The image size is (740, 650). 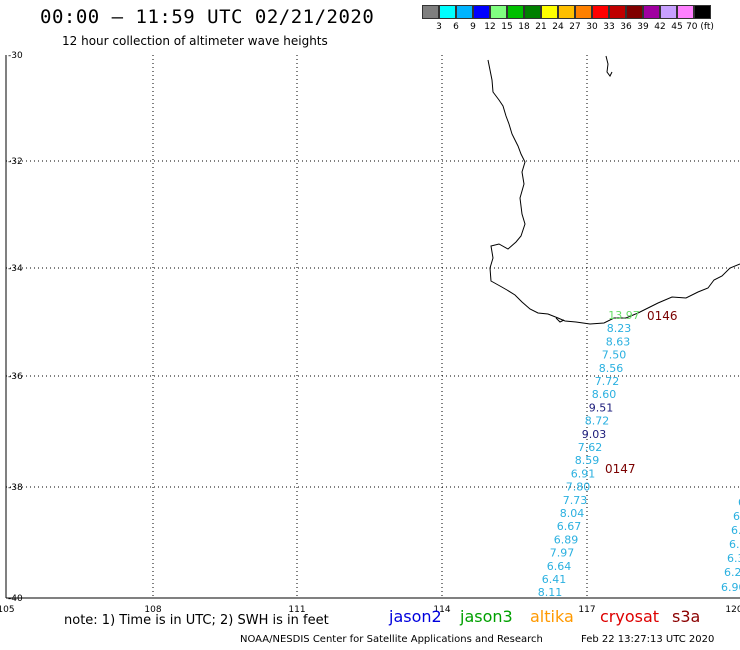 I want to click on wave-height-reading: 8.56, so click(x=611, y=368).